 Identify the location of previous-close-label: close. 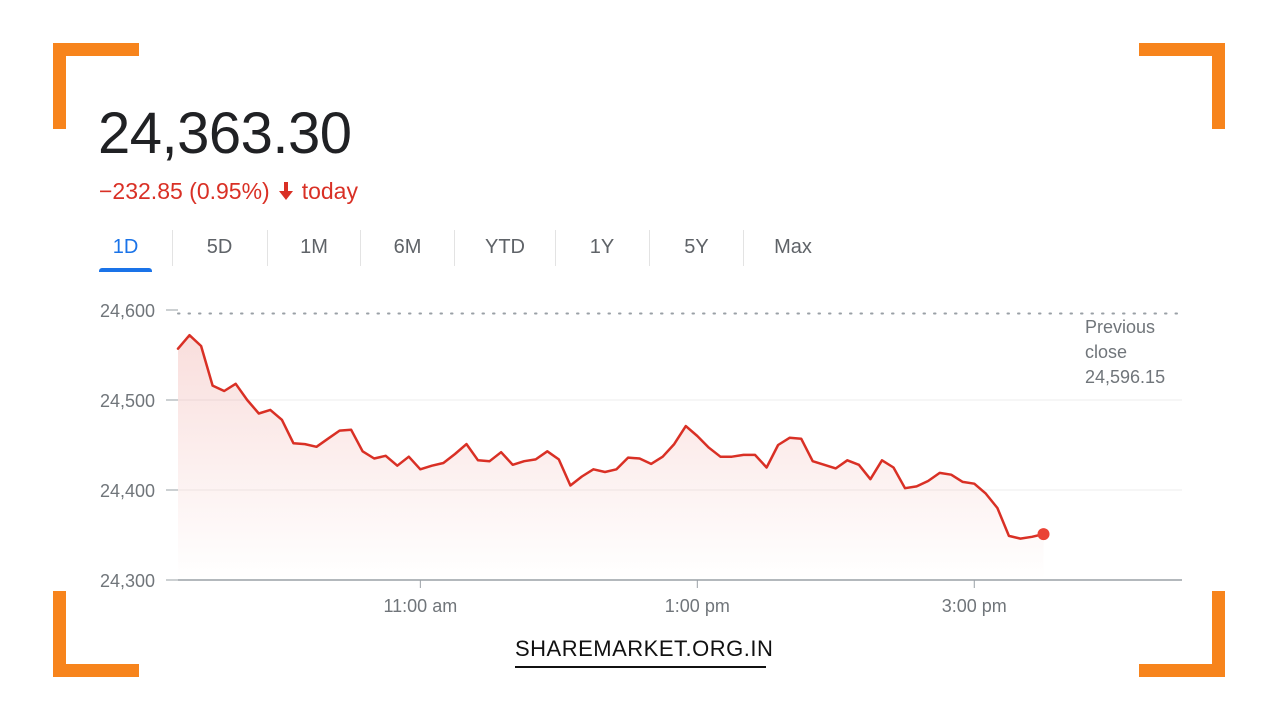
(1106, 352).